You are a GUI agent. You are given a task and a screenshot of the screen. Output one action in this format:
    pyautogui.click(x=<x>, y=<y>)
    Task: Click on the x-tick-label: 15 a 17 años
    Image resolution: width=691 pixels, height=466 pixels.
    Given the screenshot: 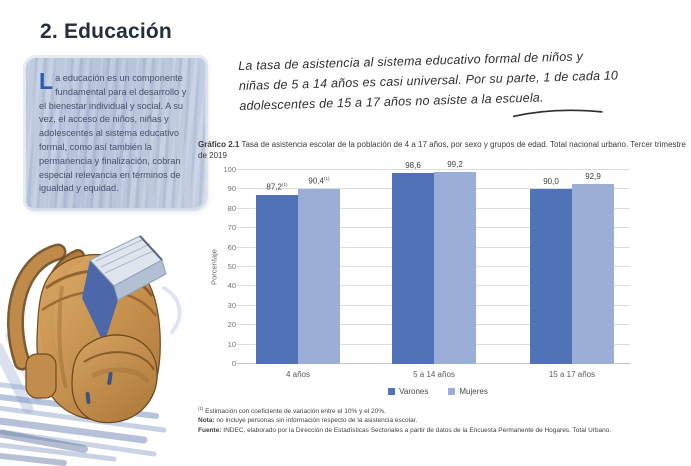 What is the action you would take?
    pyautogui.click(x=572, y=374)
    